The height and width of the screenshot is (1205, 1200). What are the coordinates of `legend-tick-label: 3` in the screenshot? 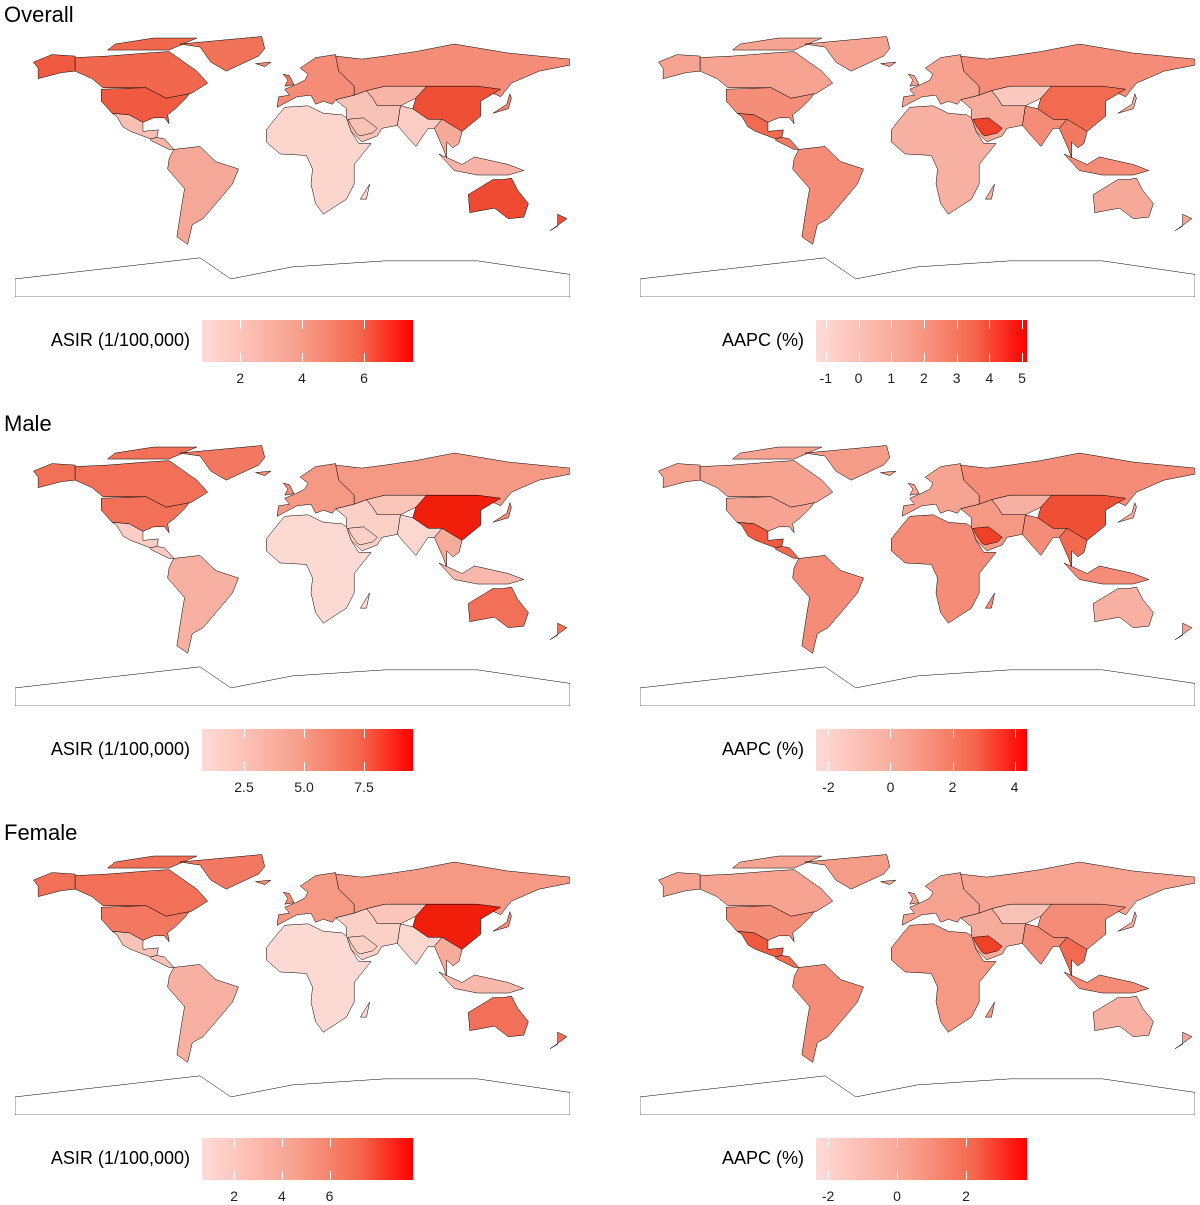 It's located at (956, 378).